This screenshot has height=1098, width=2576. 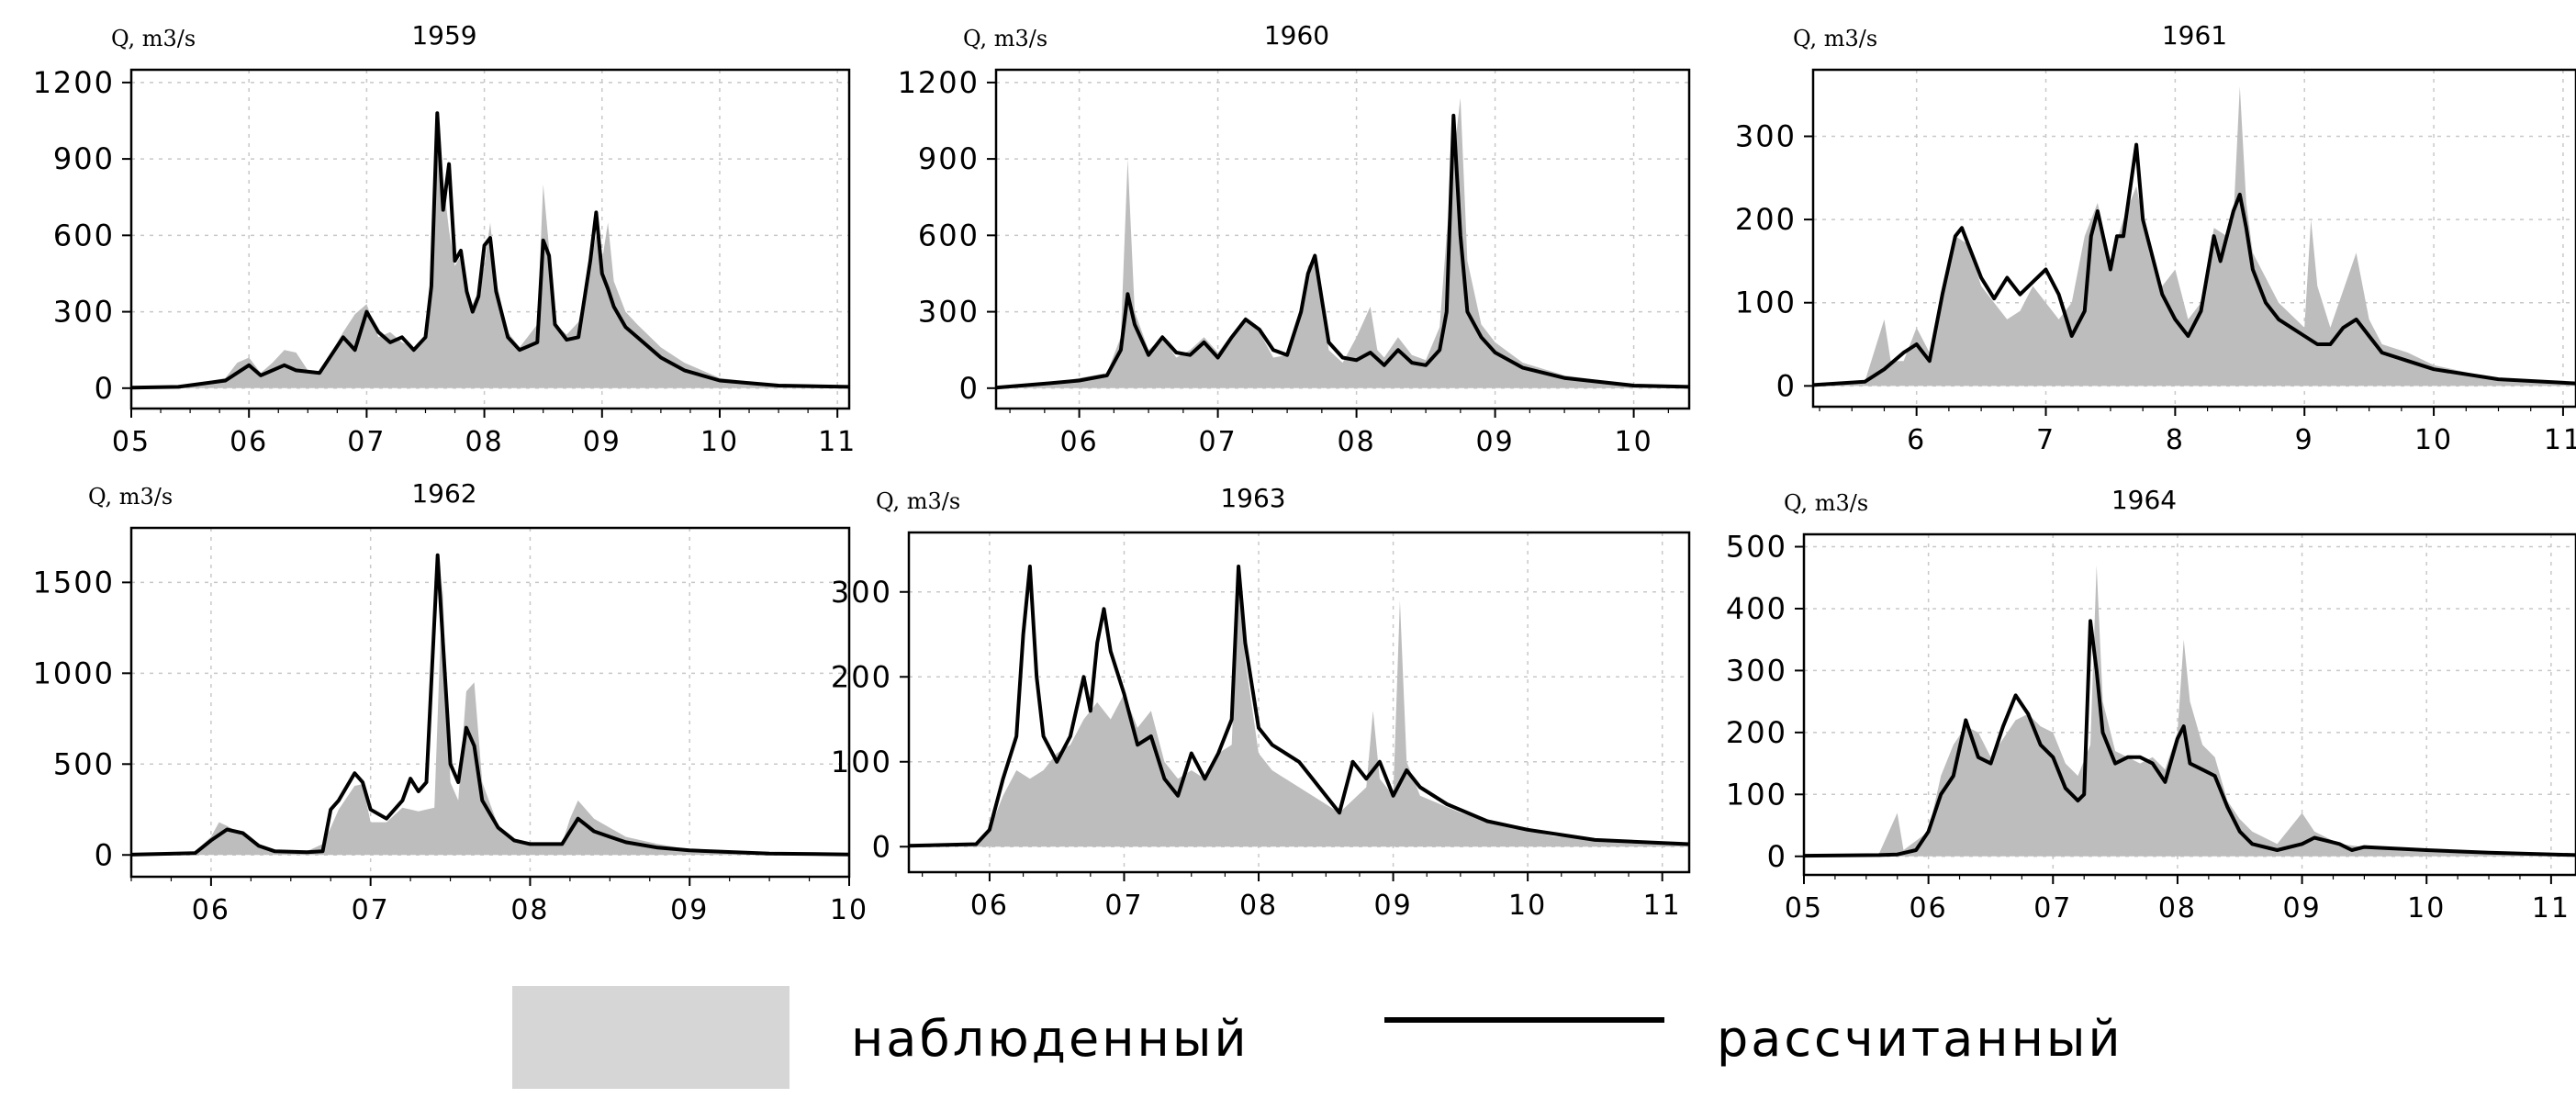 What do you see at coordinates (490, 705) in the screenshot?
I see `calculated-series-1962` at bounding box center [490, 705].